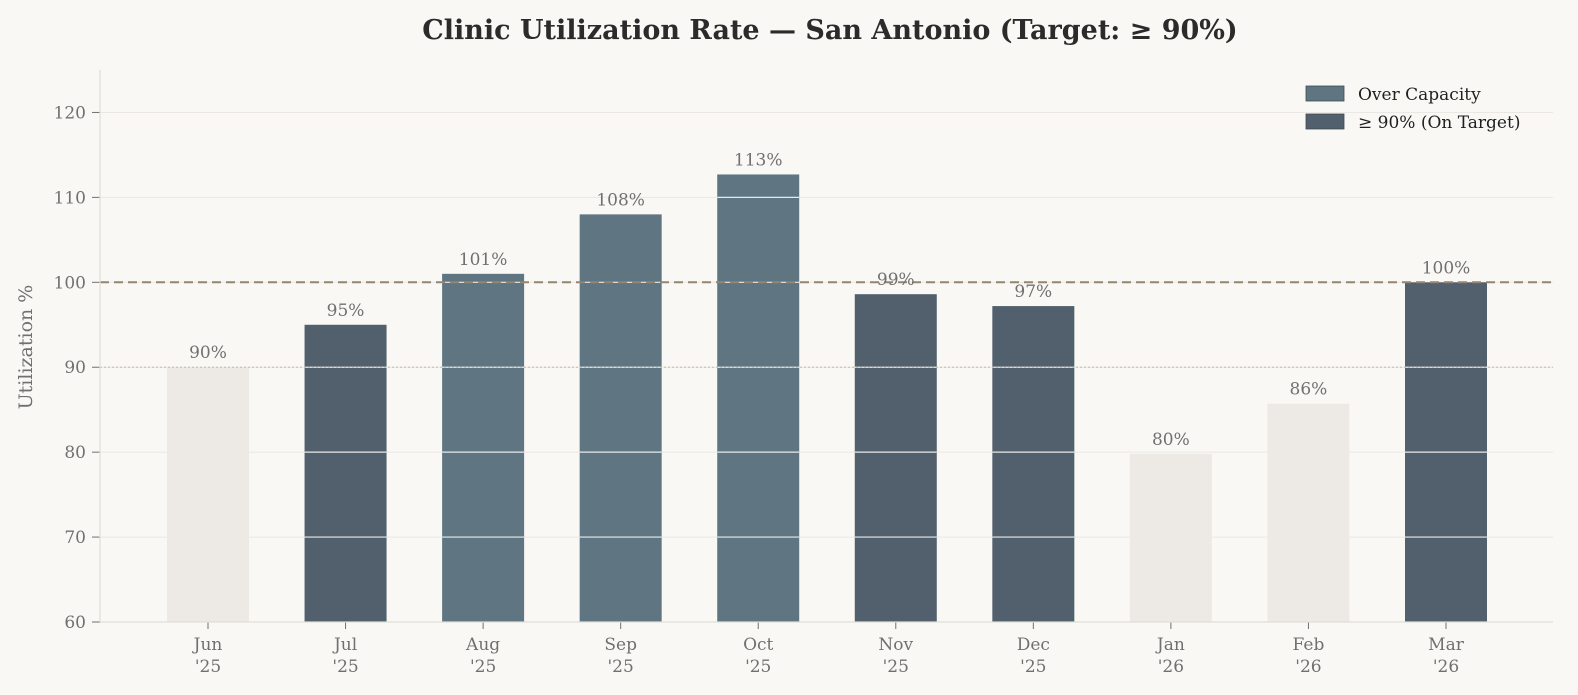 The width and height of the screenshot is (1578, 695). I want to click on x-tick-label-month: Sep, so click(620, 645).